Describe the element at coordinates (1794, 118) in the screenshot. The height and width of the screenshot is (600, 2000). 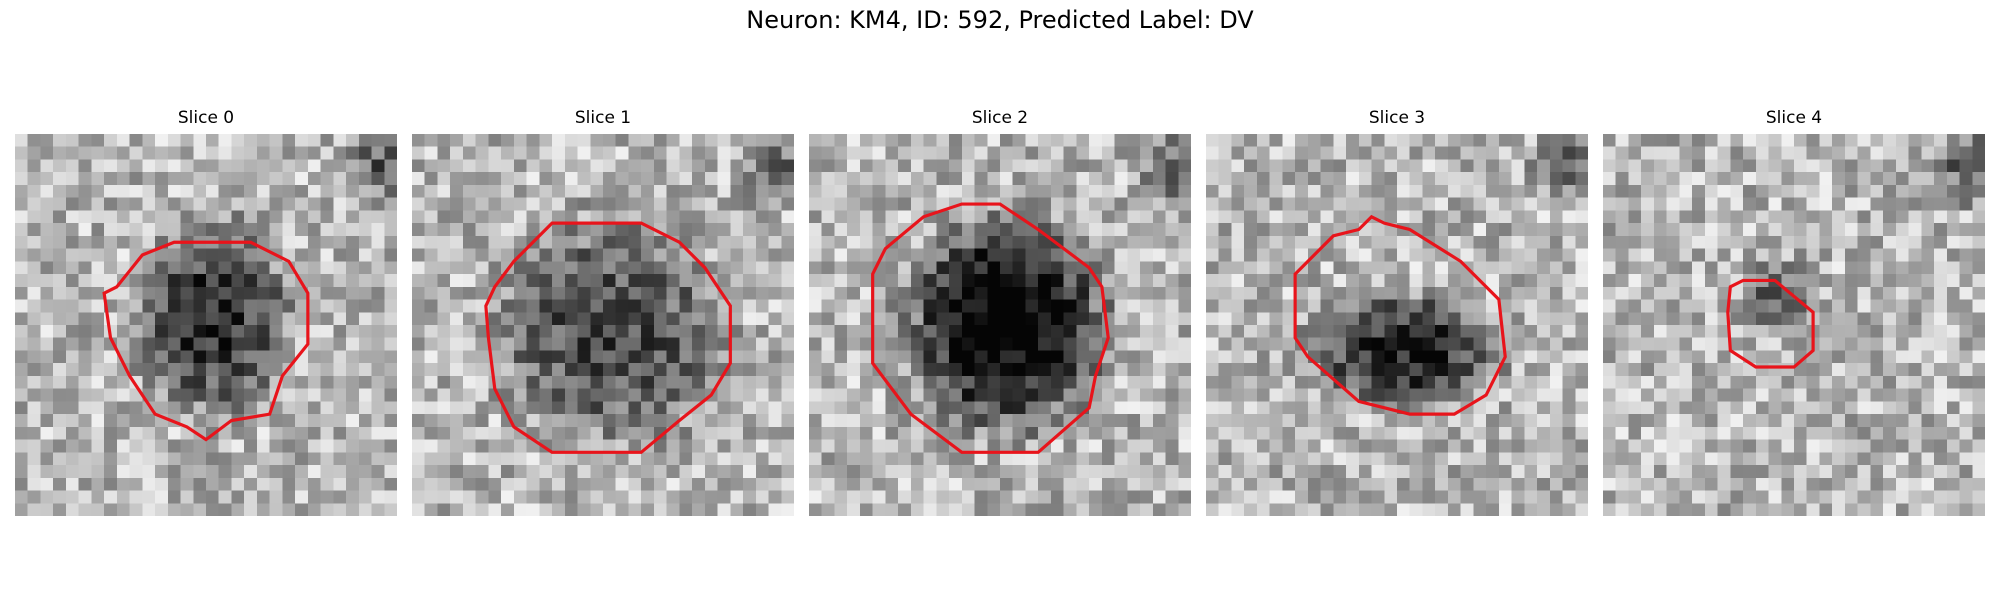
I see `slice-title-4: Slice 4` at that location.